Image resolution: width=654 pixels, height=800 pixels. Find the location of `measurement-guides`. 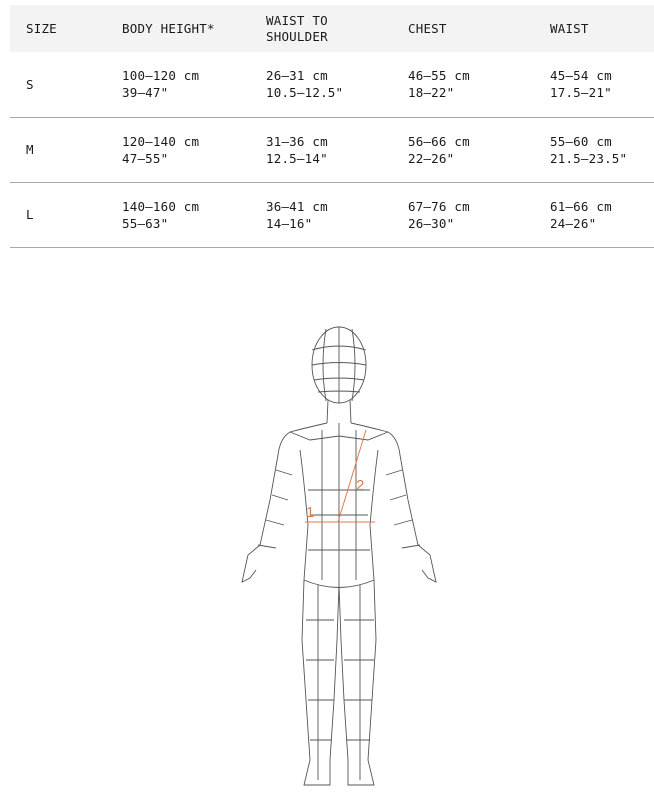

measurement-guides is located at coordinates (340, 476).